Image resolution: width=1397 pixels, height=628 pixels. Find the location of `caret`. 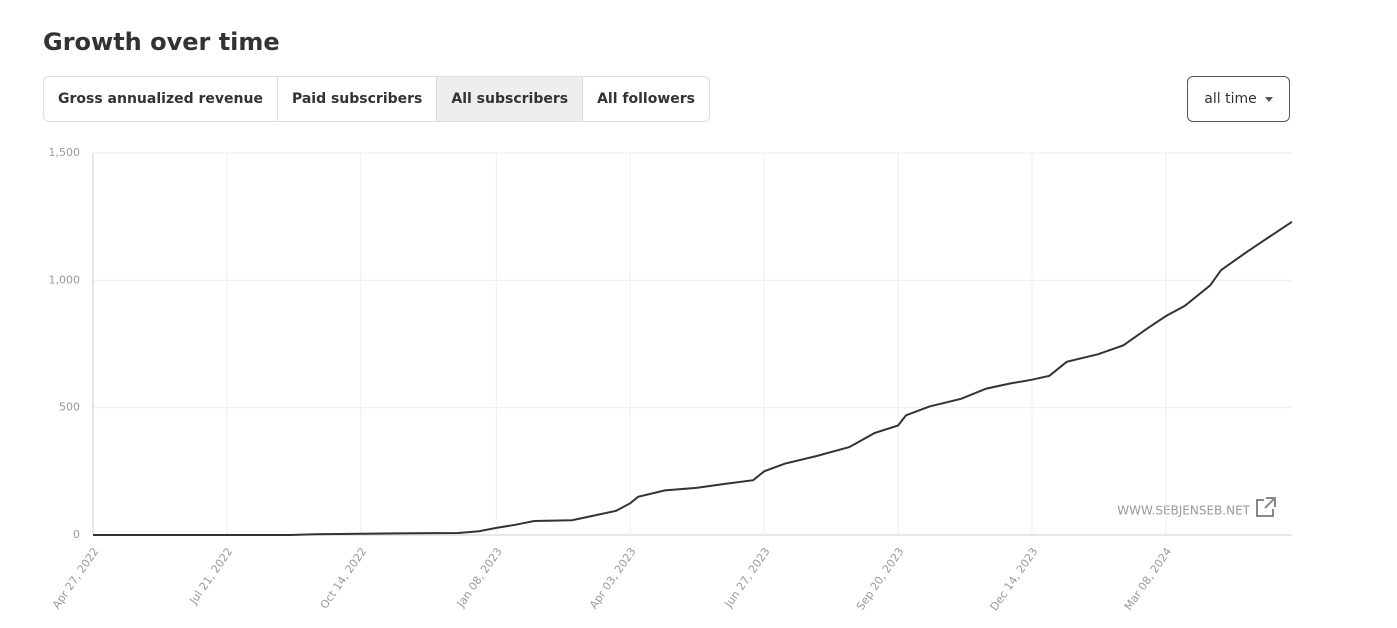

caret is located at coordinates (1268, 99).